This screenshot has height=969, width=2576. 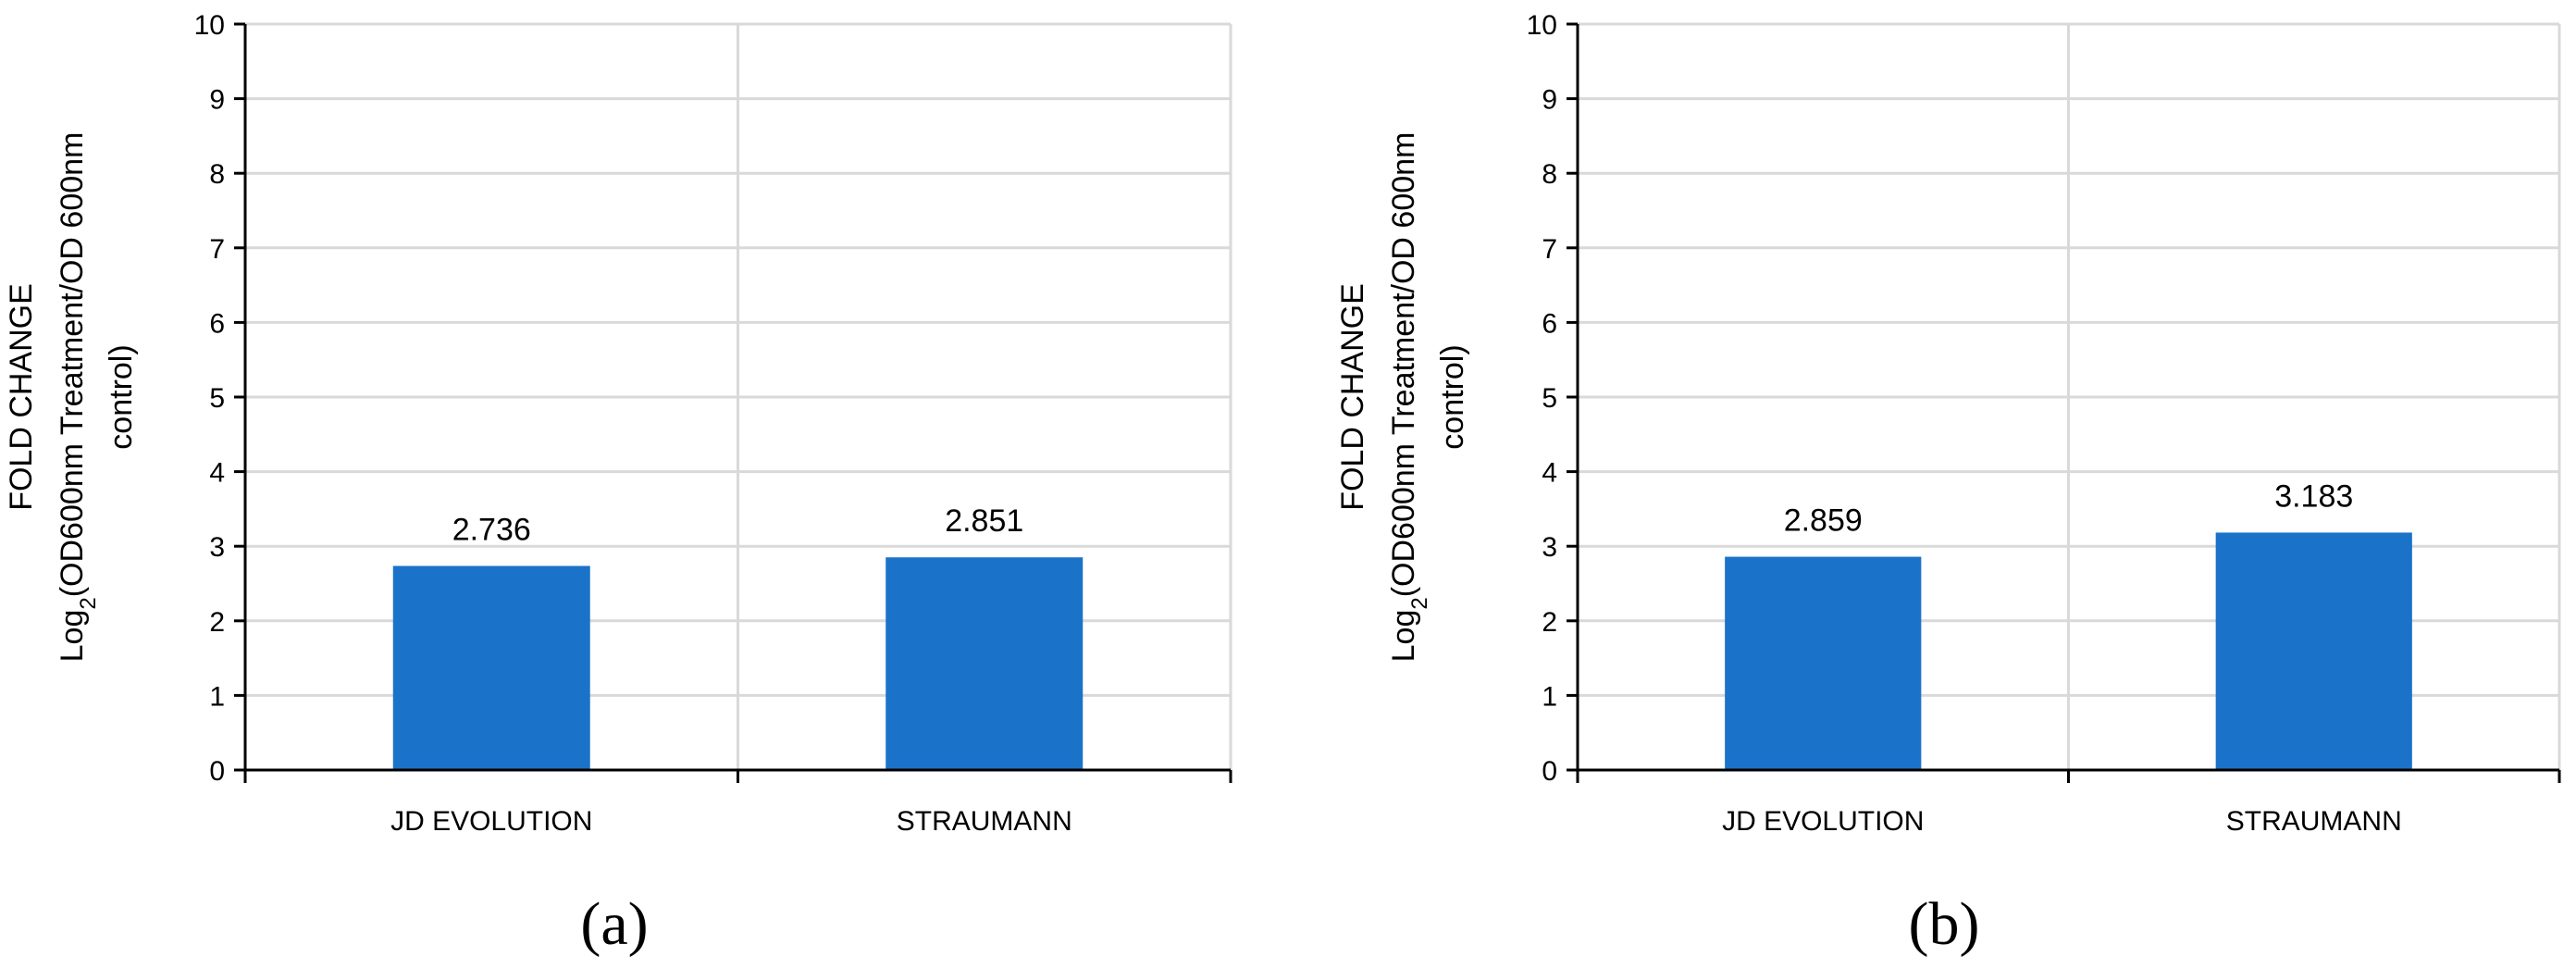 What do you see at coordinates (1945, 924) in the screenshot?
I see `panel-label: (b)` at bounding box center [1945, 924].